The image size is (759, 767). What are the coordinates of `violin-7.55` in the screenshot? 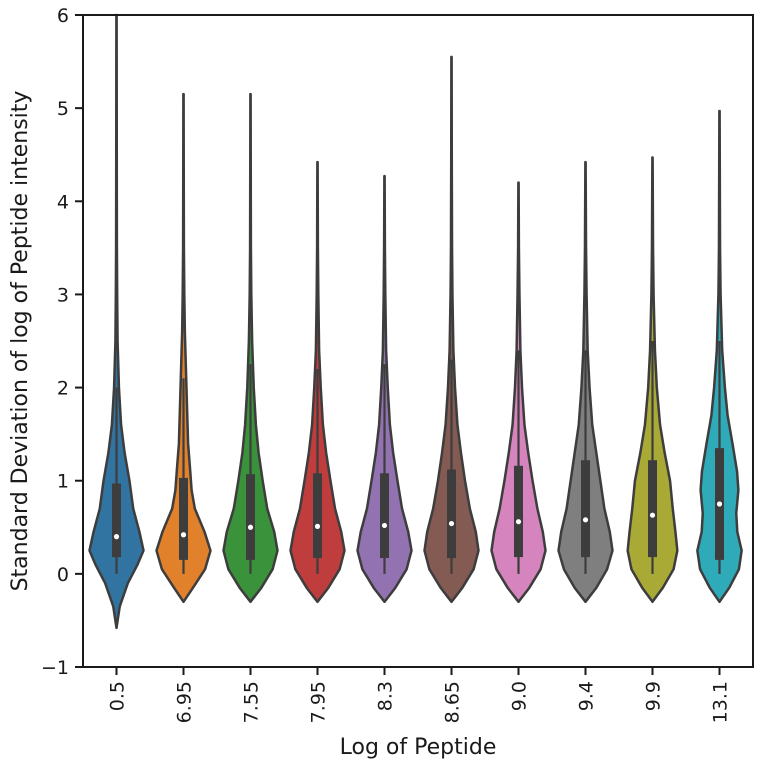 It's located at (250, 348).